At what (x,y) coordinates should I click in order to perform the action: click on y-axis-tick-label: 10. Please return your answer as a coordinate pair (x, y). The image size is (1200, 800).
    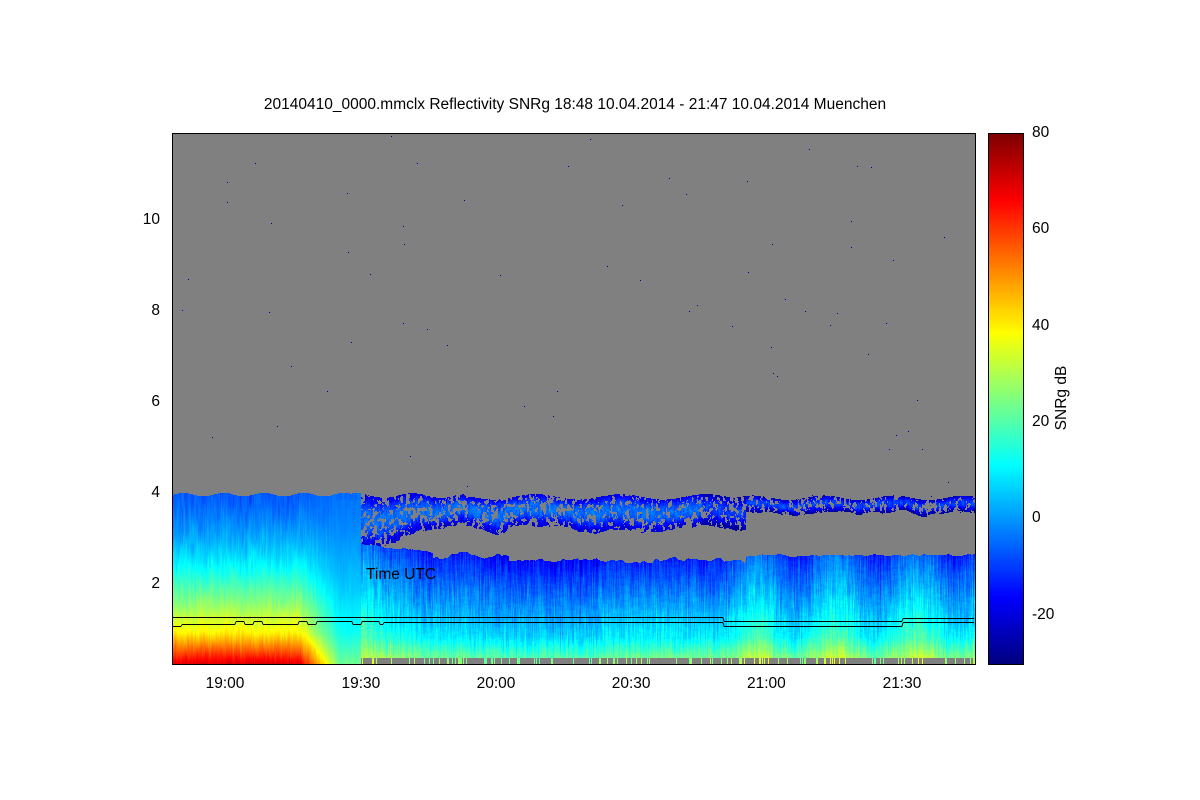
    Looking at the image, I should click on (151, 219).